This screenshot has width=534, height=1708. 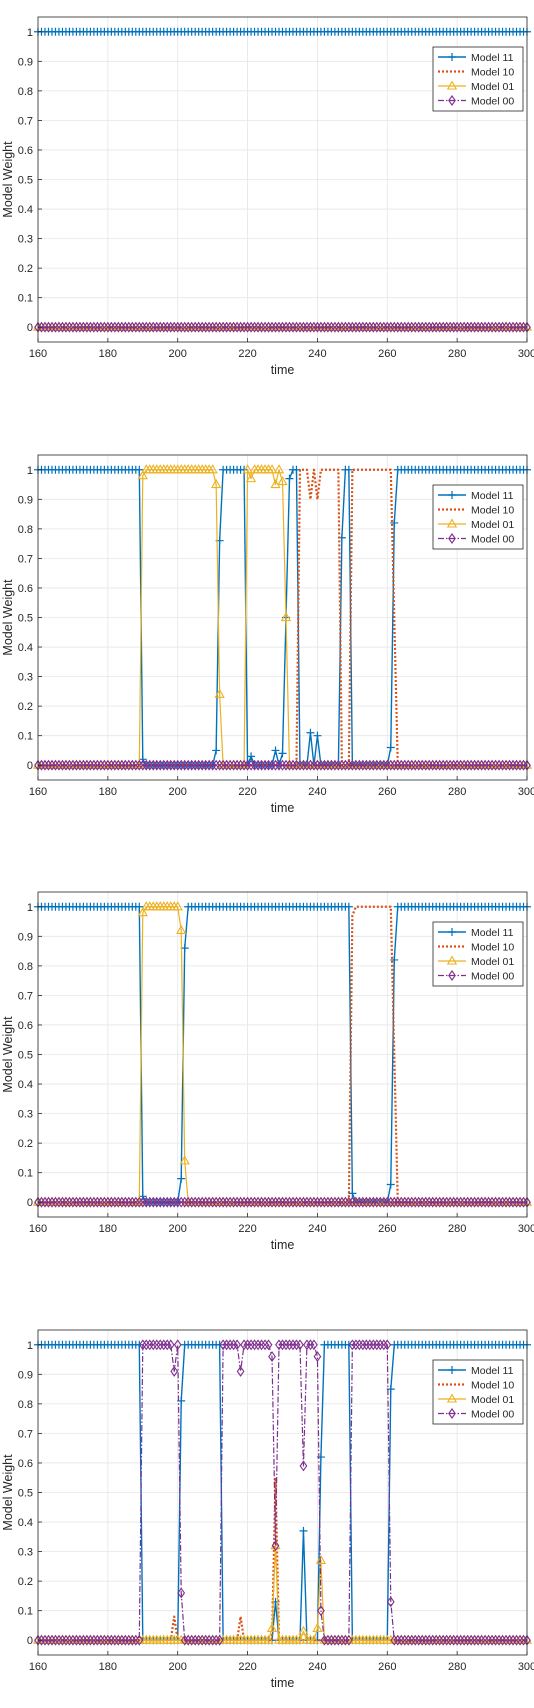 I want to click on x-tick-label: 240, so click(x=317, y=1667).